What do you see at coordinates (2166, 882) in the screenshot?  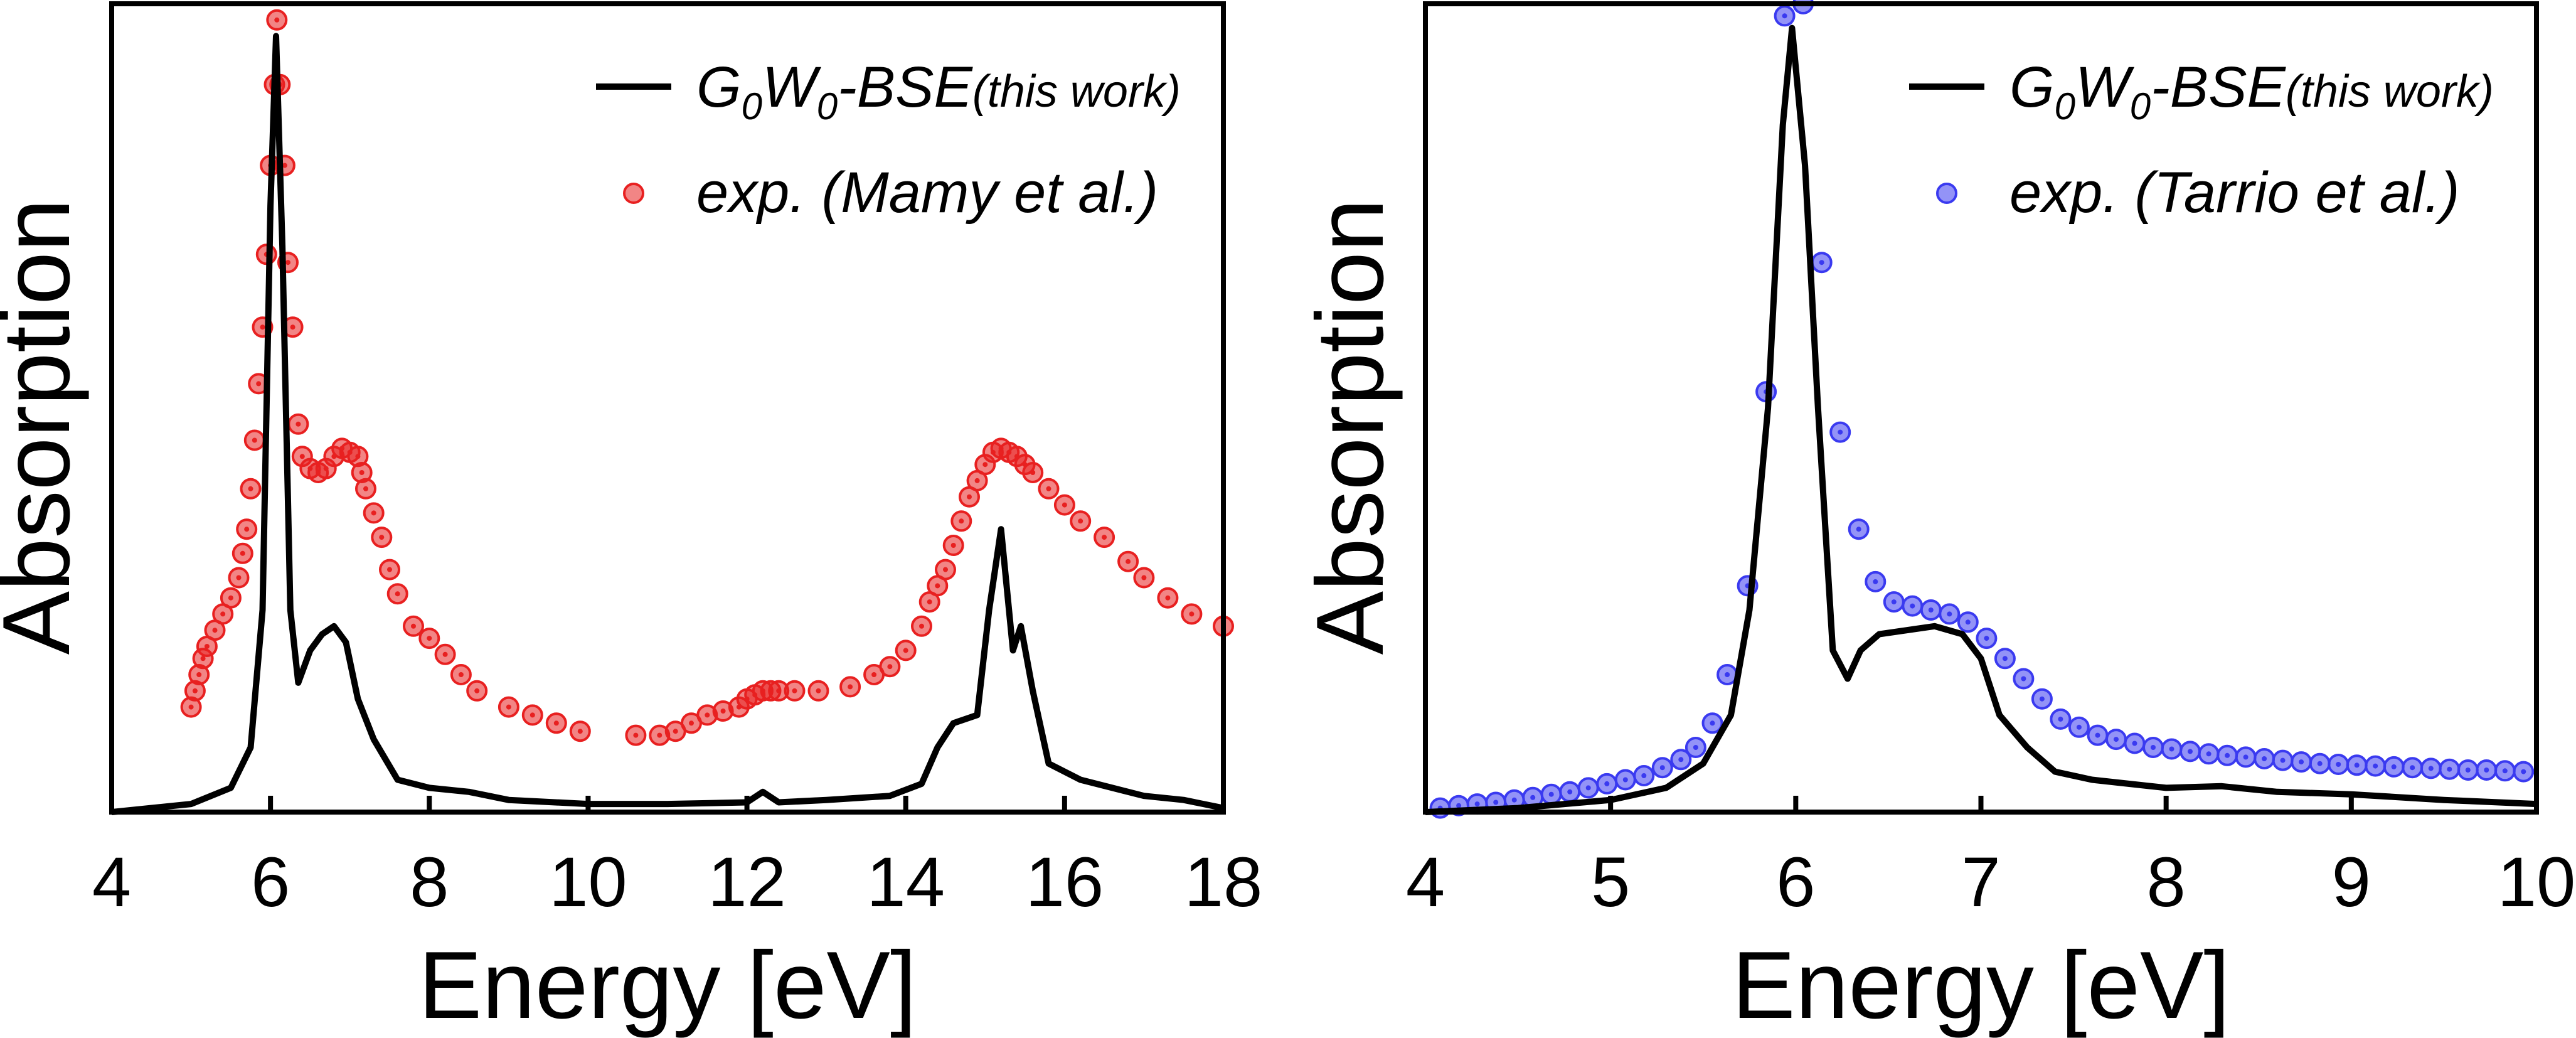 I see `right-x-tick-label: 8` at bounding box center [2166, 882].